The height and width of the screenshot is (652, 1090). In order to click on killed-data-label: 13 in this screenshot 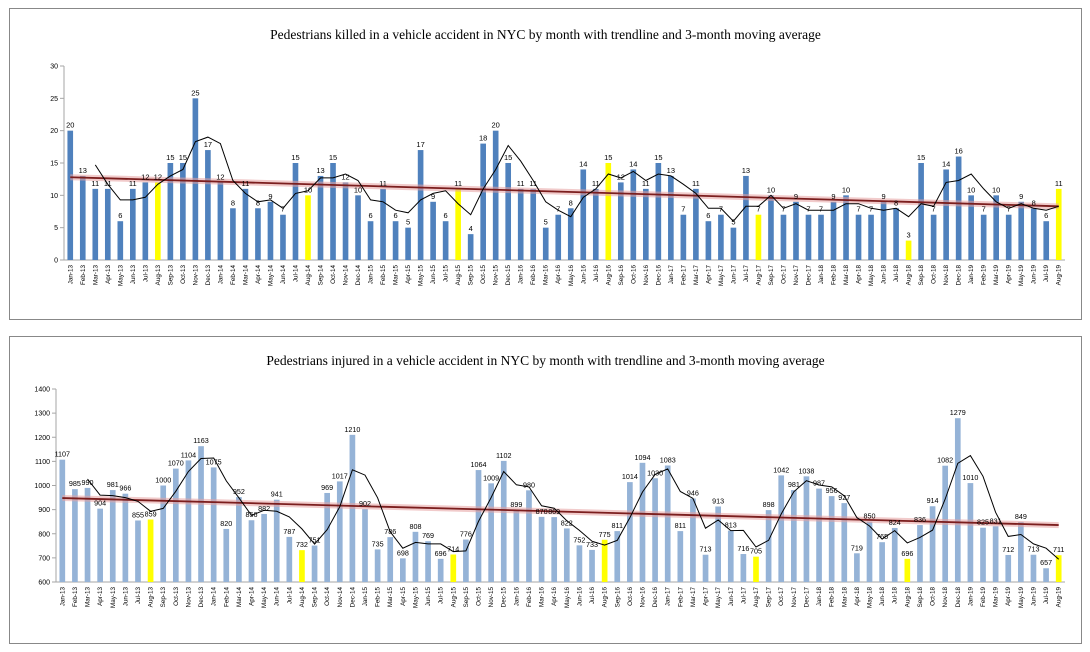, I will do `click(746, 170)`.